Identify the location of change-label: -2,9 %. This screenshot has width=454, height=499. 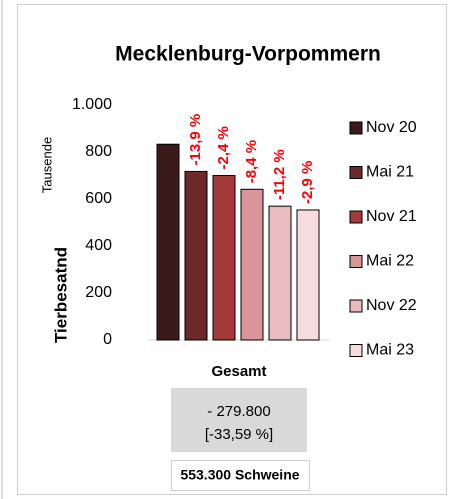
(307, 182).